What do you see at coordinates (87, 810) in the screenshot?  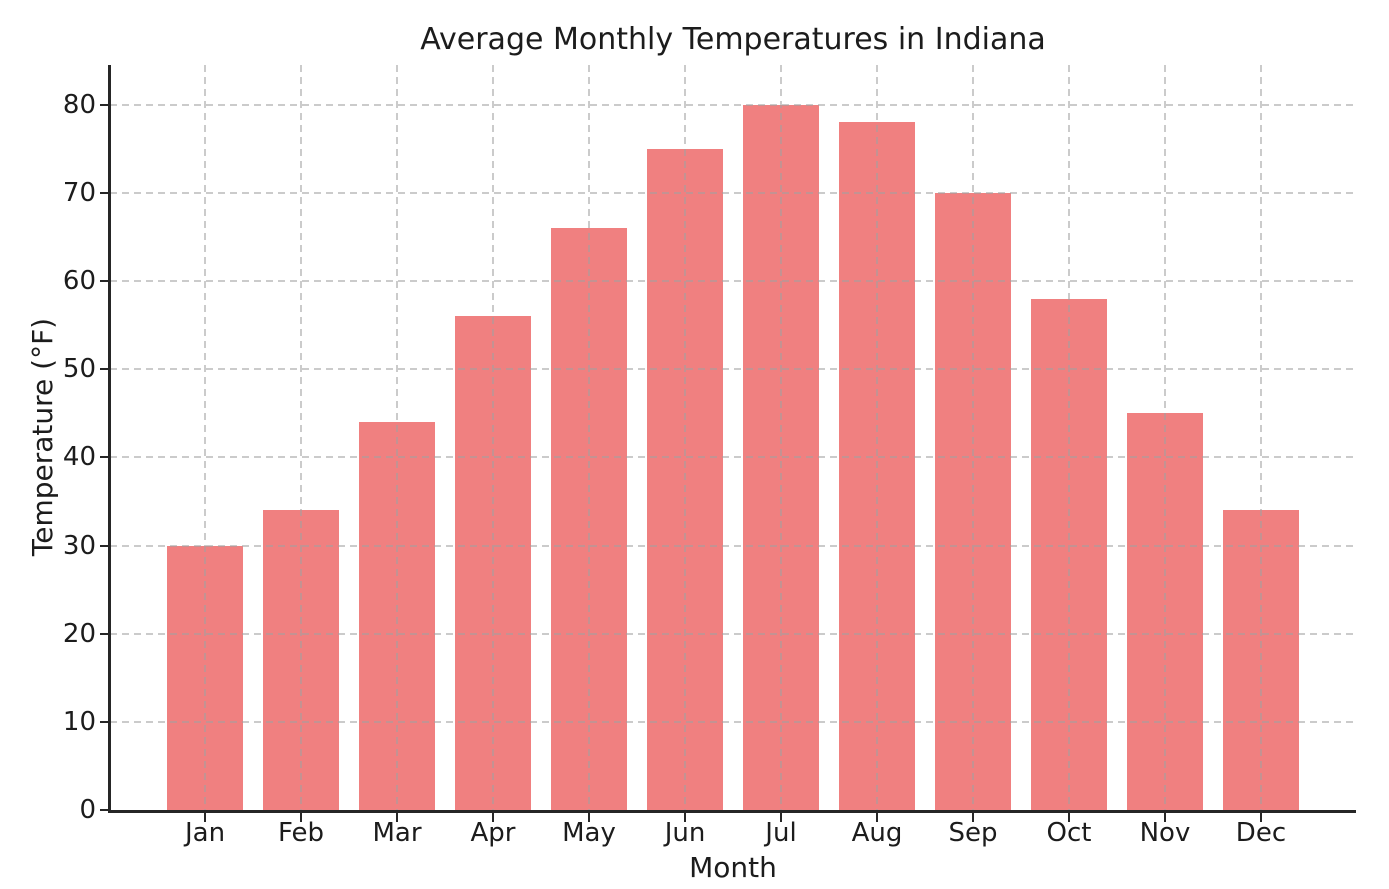 I see `y-tick-label: 0` at bounding box center [87, 810].